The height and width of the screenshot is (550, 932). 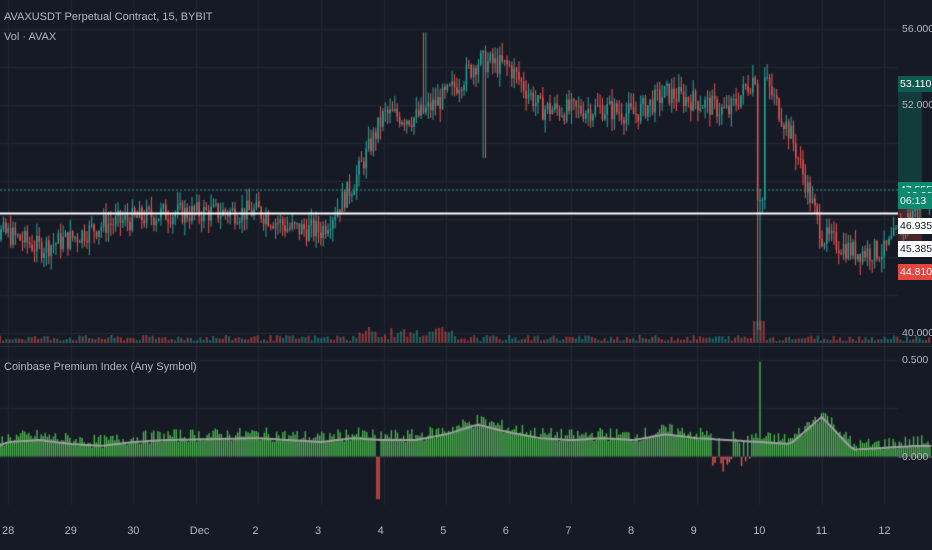 I want to click on time-axis-label: 9, so click(x=693, y=531).